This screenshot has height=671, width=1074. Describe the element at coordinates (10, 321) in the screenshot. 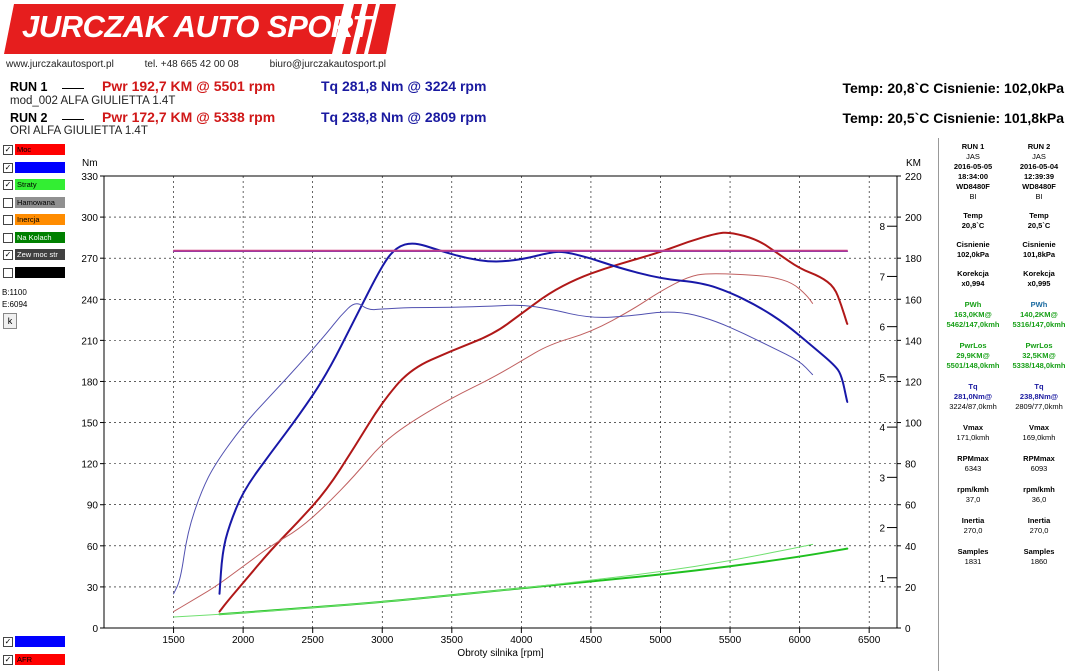

I see `k-button: k` at that location.